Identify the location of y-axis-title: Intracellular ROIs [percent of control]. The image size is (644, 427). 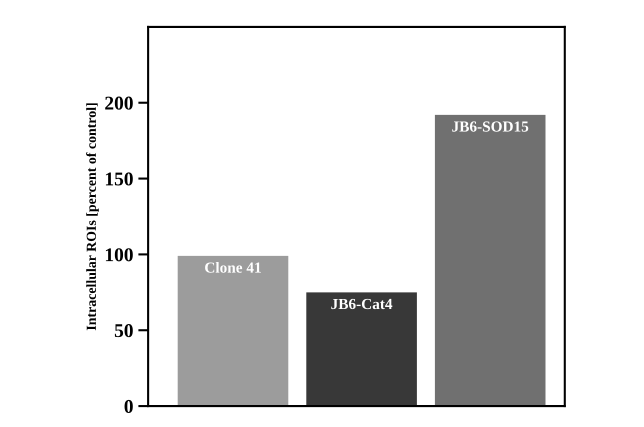
(92, 216).